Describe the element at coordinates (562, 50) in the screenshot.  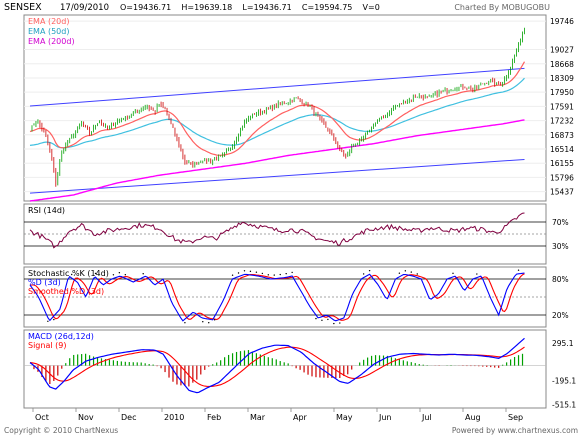
I see `price-tick-label: 19027` at that location.